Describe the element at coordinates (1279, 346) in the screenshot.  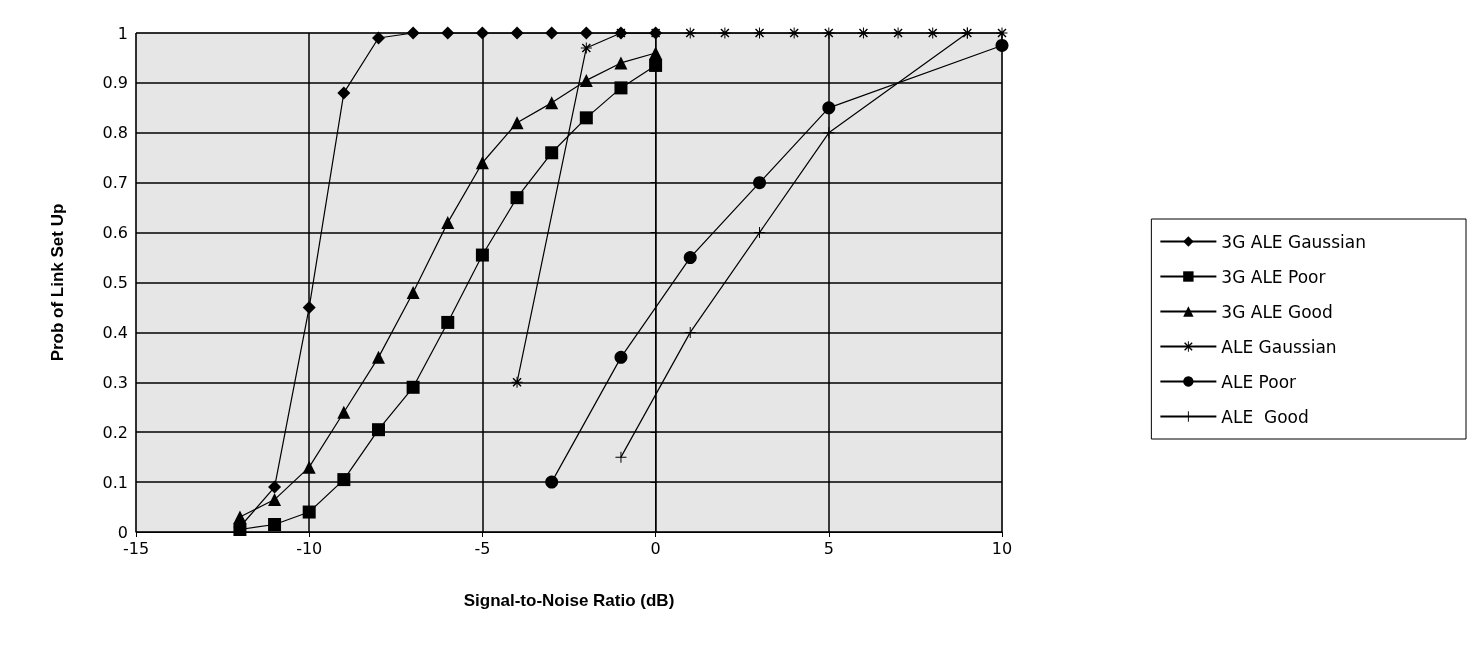
I see `legend-label: ALE Gaussian` at that location.